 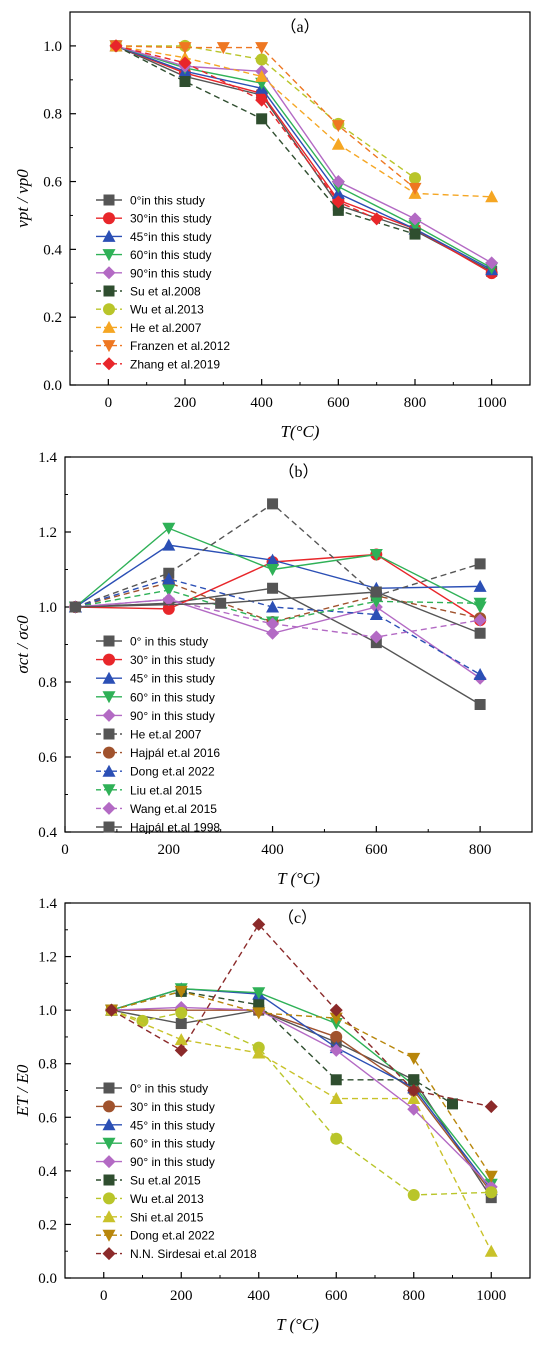 What do you see at coordinates (167, 1217) in the screenshot?
I see `legend-entry: Shi et.al 2015` at bounding box center [167, 1217].